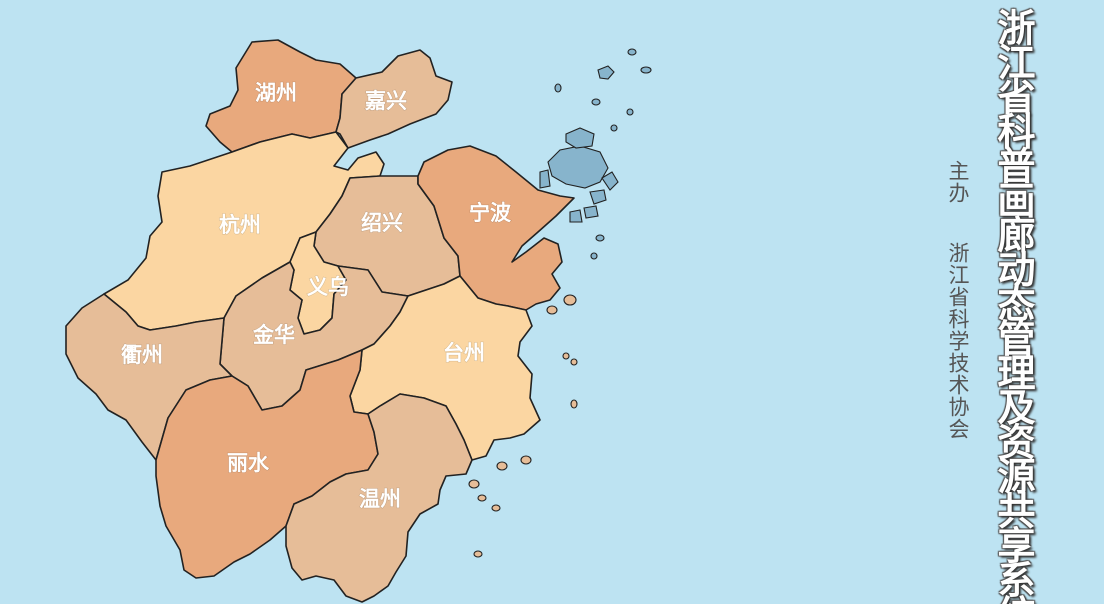 The height and width of the screenshot is (604, 1104). What do you see at coordinates (379, 498) in the screenshot?
I see `region-wenzhou` at bounding box center [379, 498].